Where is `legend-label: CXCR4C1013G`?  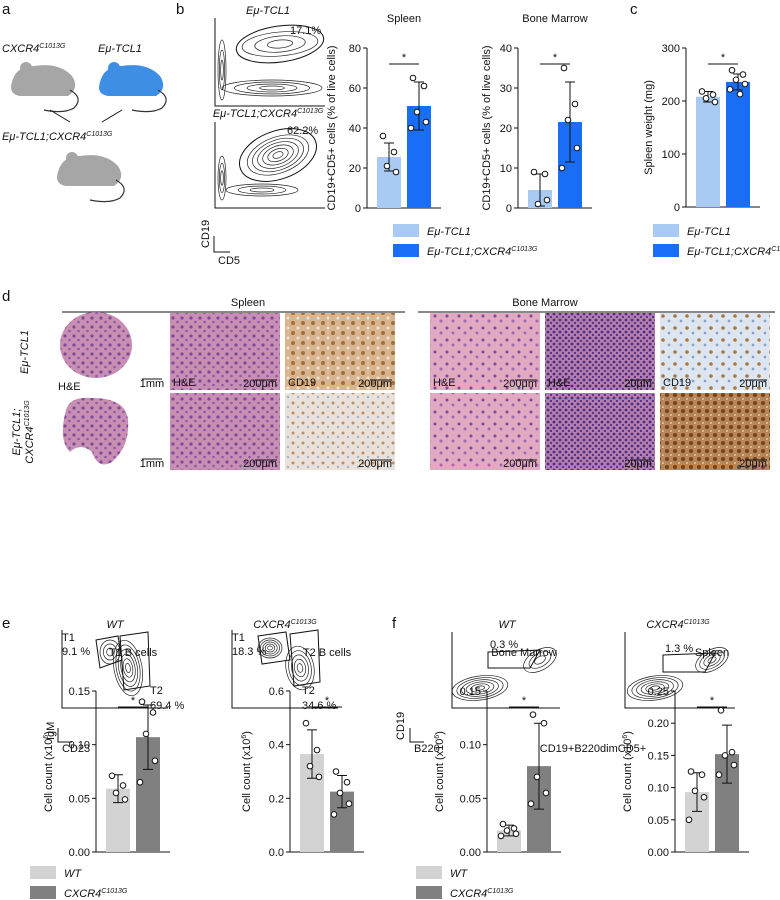 legend-label: CXCR4C1013G is located at coordinates (96, 894).